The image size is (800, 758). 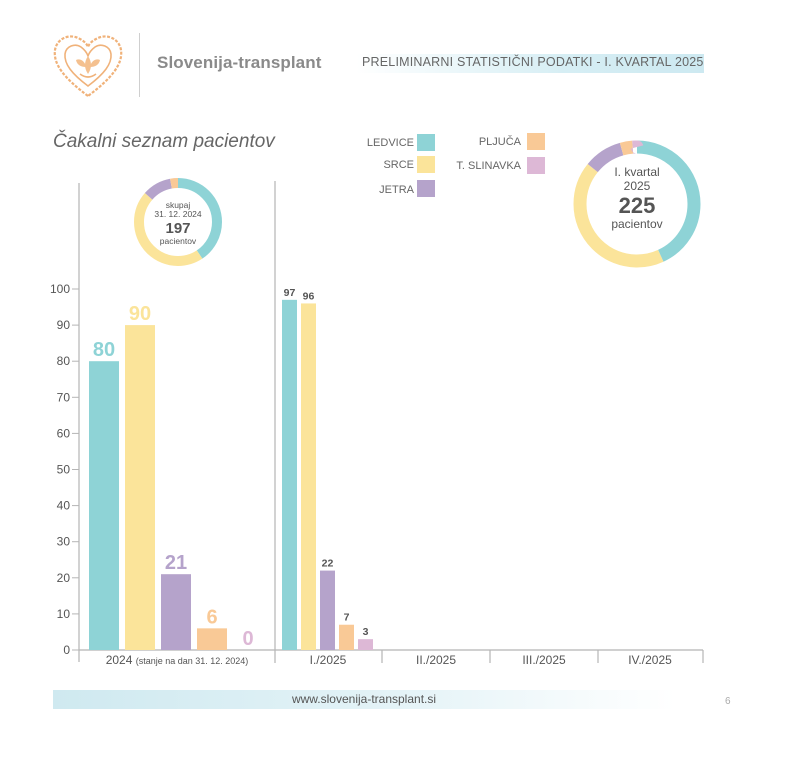 What do you see at coordinates (636, 172) in the screenshot?
I see `donut-line1: I. kvartal` at bounding box center [636, 172].